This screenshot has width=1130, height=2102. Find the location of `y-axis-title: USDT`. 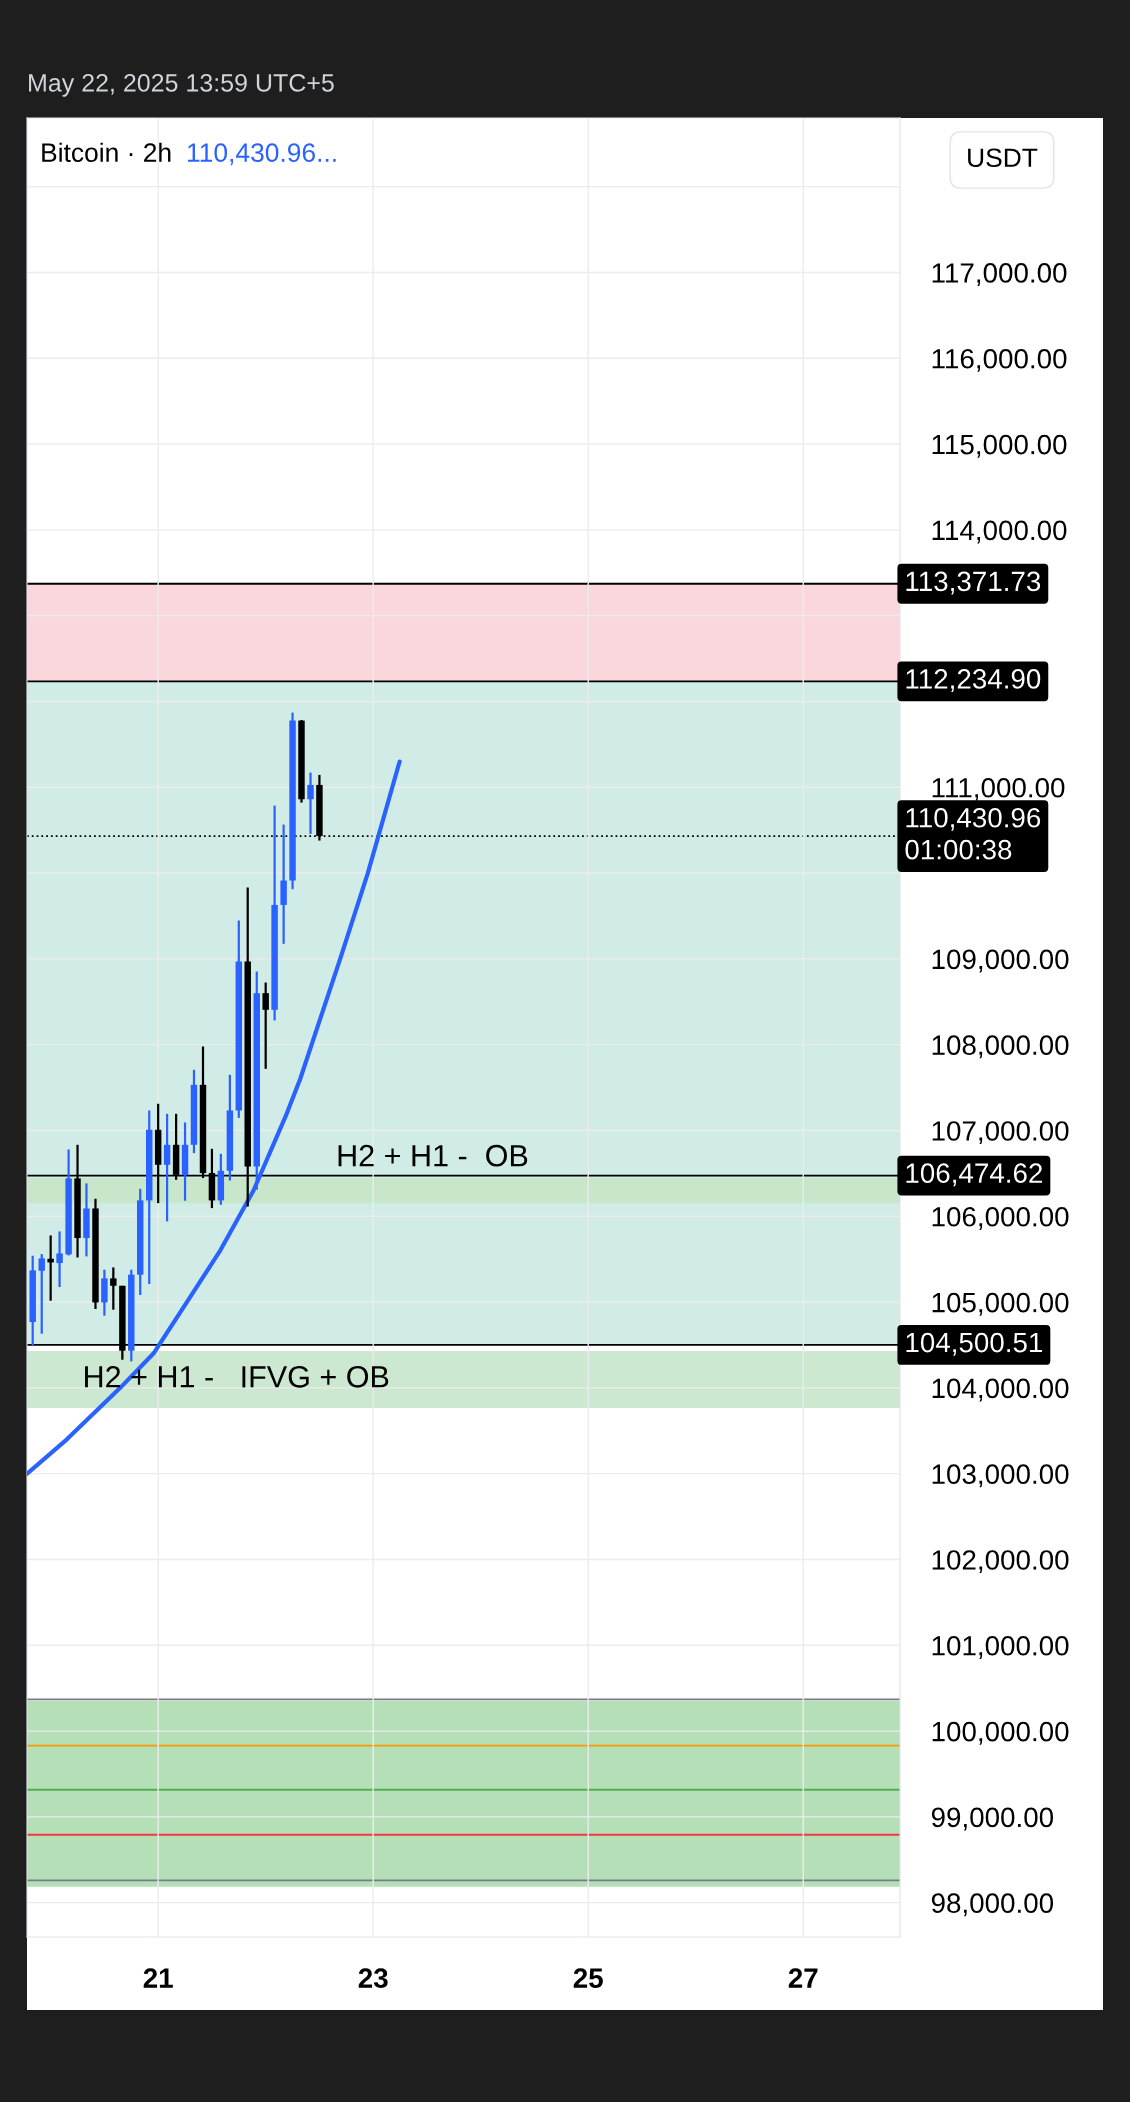

y-axis-title: USDT is located at coordinates (1003, 158).